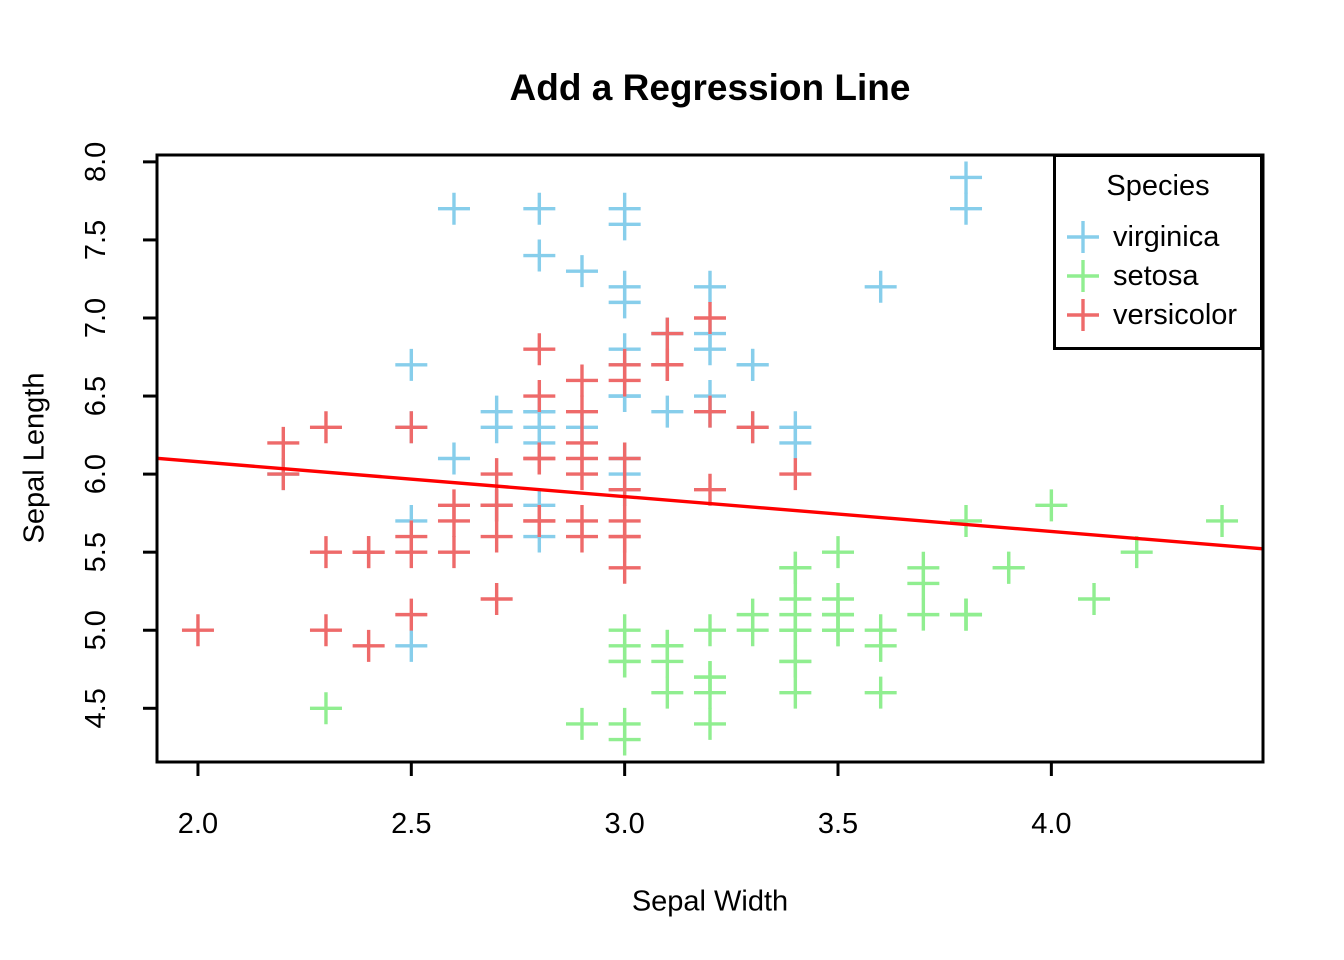  Describe the element at coordinates (96, 552) in the screenshot. I see `y-tick-label: 5.5` at that location.